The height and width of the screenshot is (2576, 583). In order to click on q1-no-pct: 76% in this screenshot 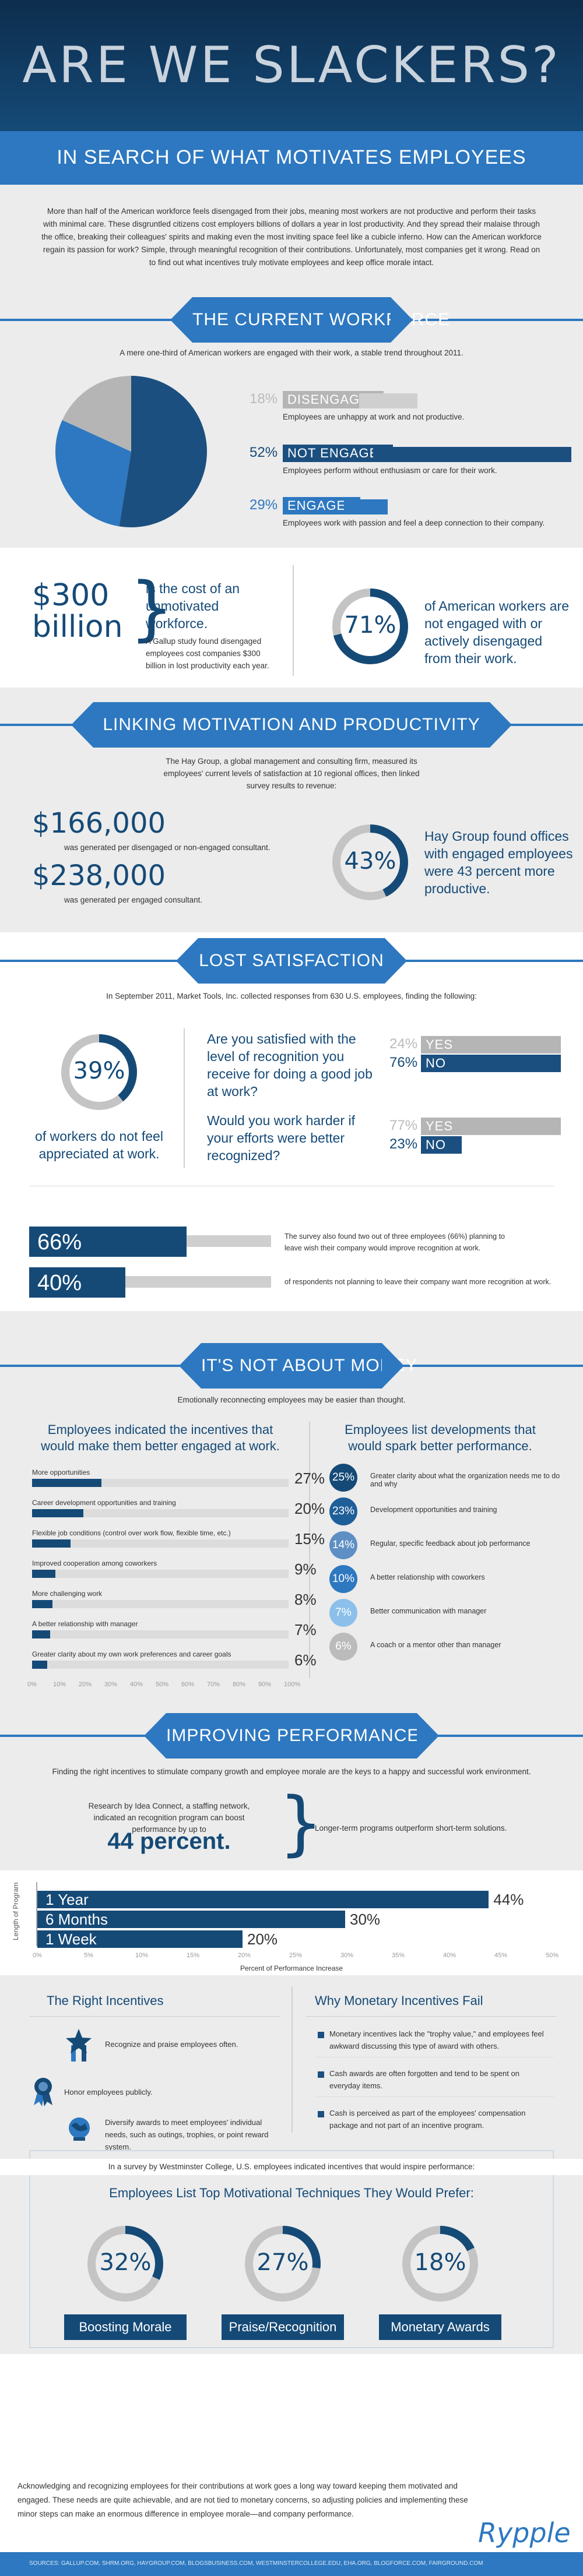, I will do `click(403, 1062)`.